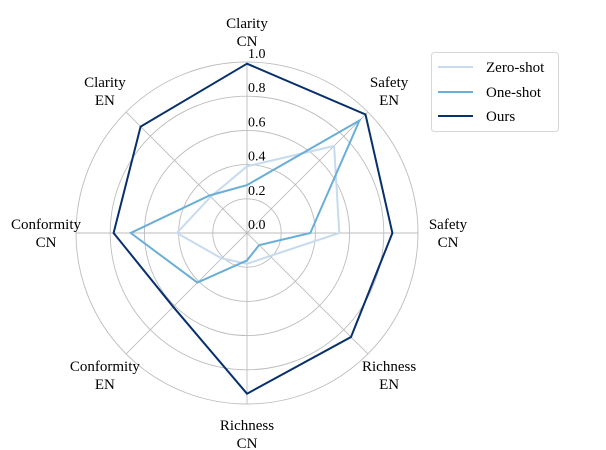  What do you see at coordinates (257, 122) in the screenshot?
I see `r-tick-label: 0.6` at bounding box center [257, 122].